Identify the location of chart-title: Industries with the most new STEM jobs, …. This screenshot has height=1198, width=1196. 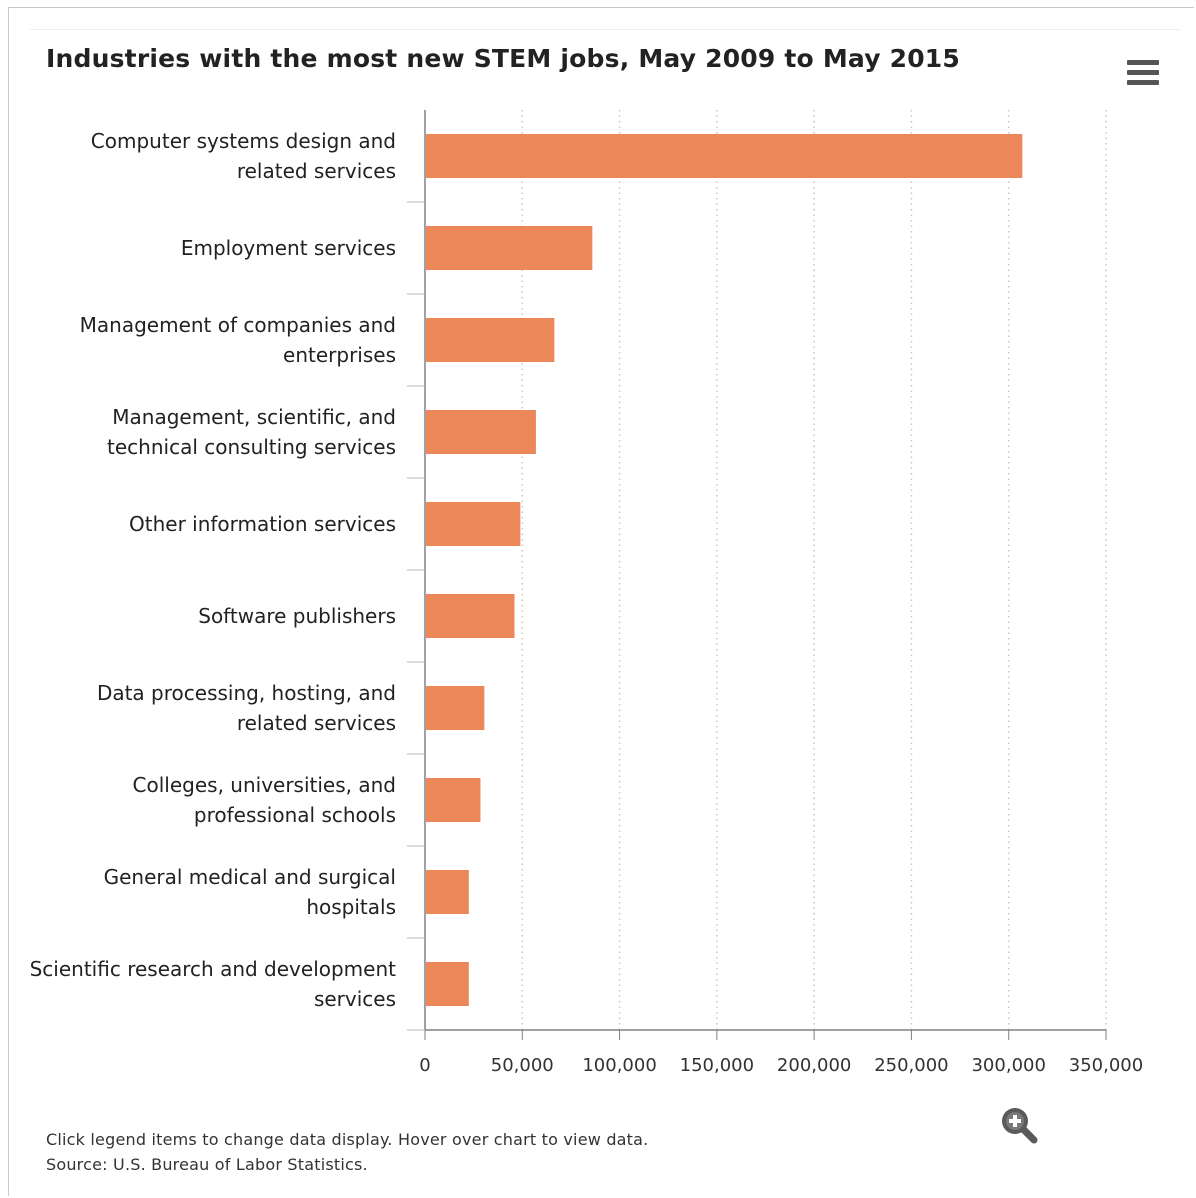
(503, 58).